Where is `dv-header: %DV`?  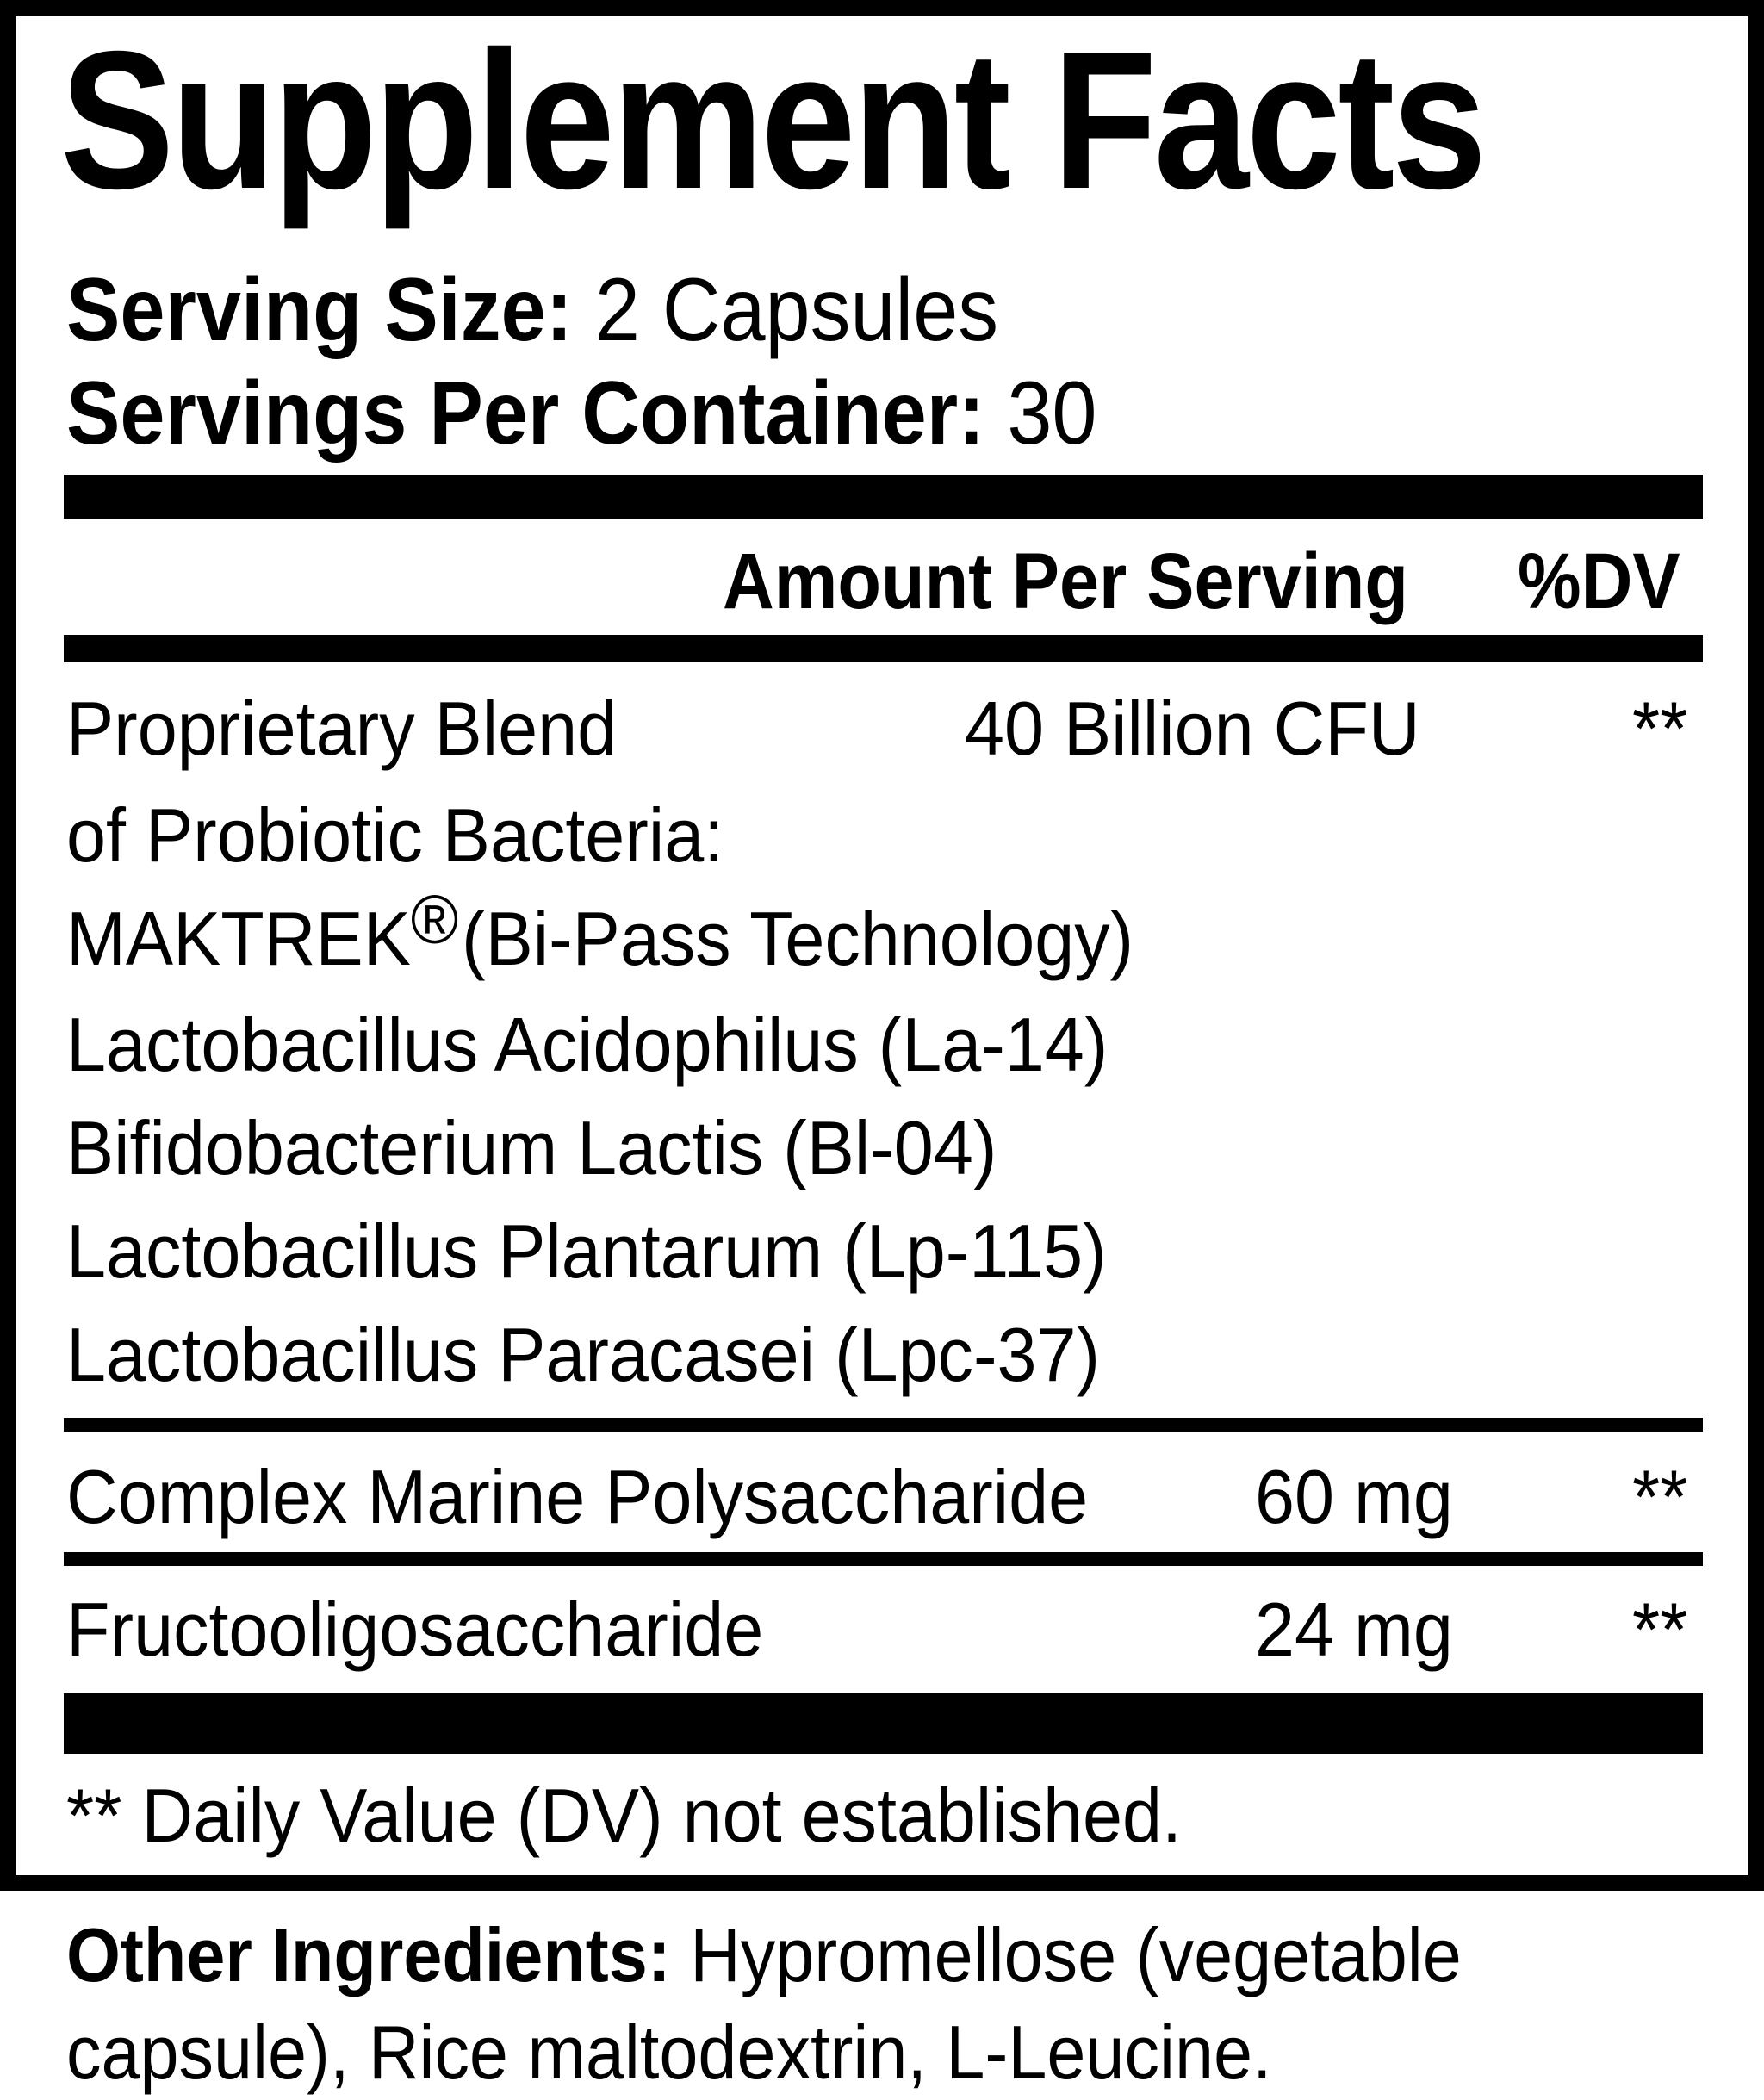 dv-header: %DV is located at coordinates (1599, 581).